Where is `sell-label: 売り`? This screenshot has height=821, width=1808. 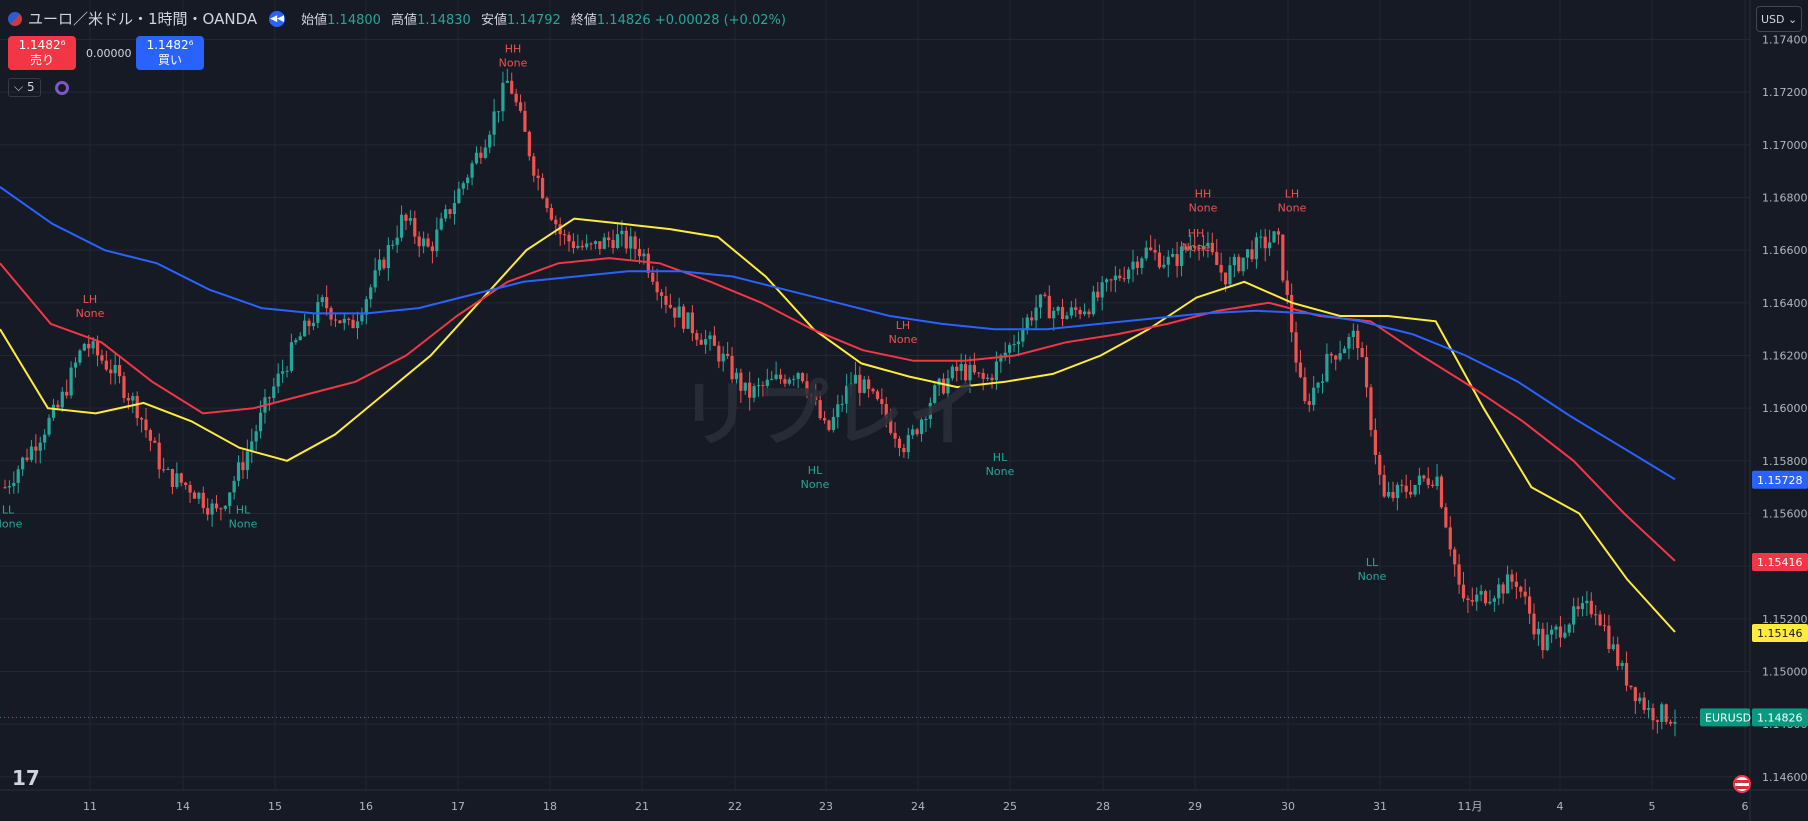 sell-label: 売り is located at coordinates (41, 60).